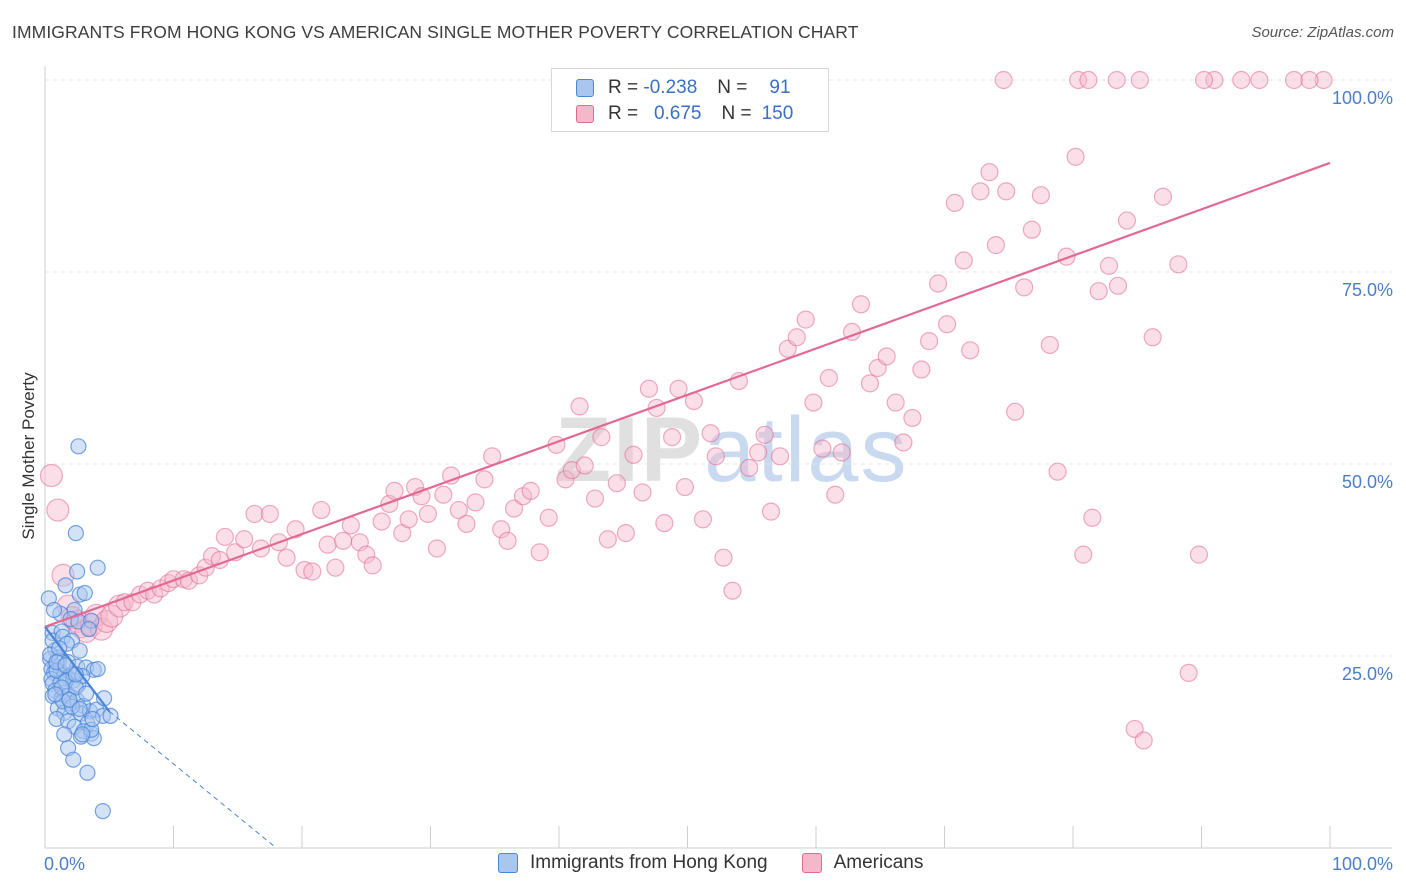 The width and height of the screenshot is (1406, 892). Describe the element at coordinates (780, 87) in the screenshot. I see `legend-n-value: 91` at that location.